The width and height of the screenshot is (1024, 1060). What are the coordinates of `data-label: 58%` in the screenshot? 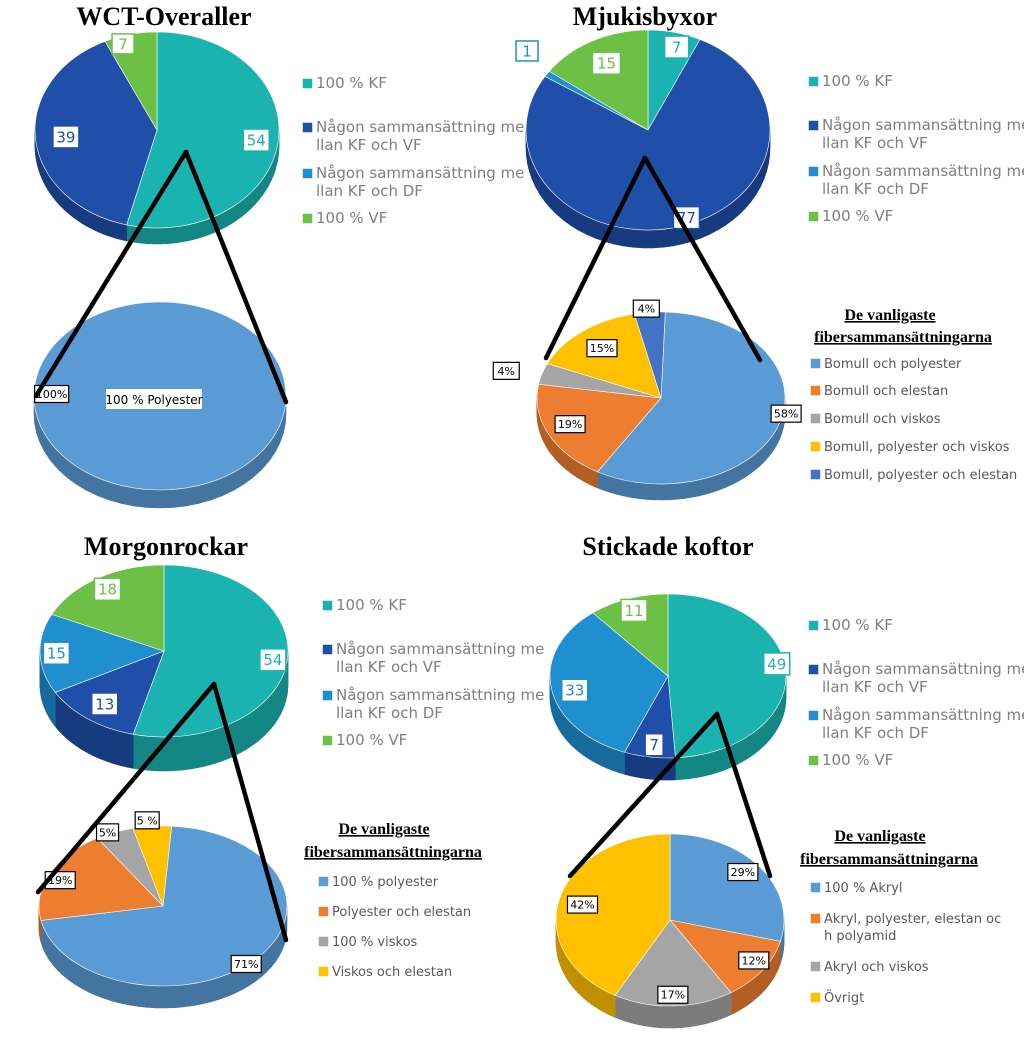 It's located at (786, 414).